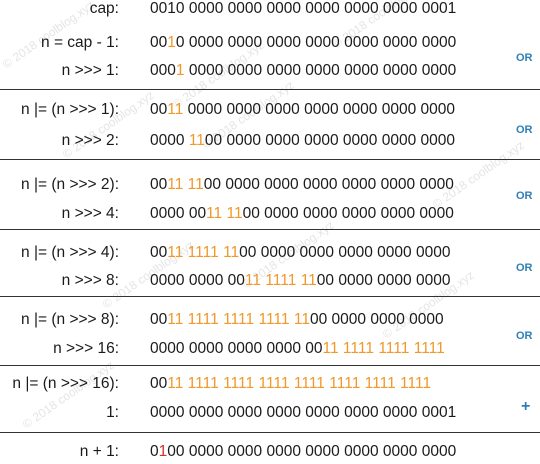 This screenshot has width=540, height=464. I want to click on row-label: n >>> 1:, so click(90, 70).